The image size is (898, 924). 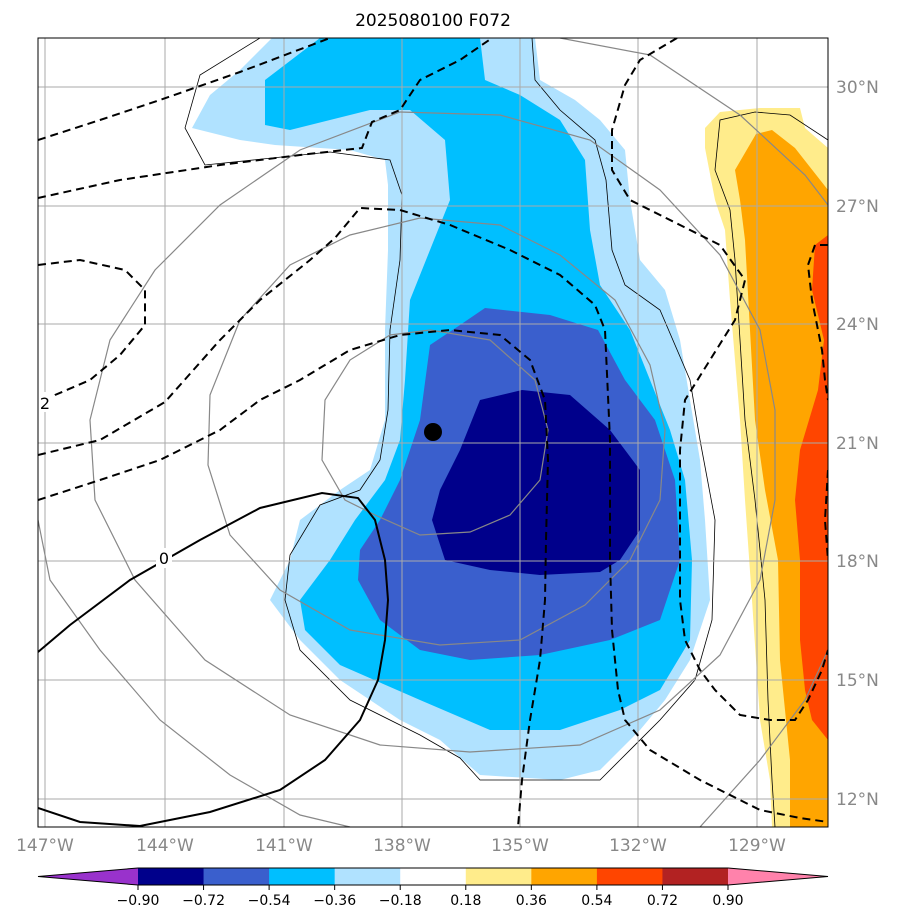 What do you see at coordinates (284, 846) in the screenshot?
I see `lon-label: 141°W` at bounding box center [284, 846].